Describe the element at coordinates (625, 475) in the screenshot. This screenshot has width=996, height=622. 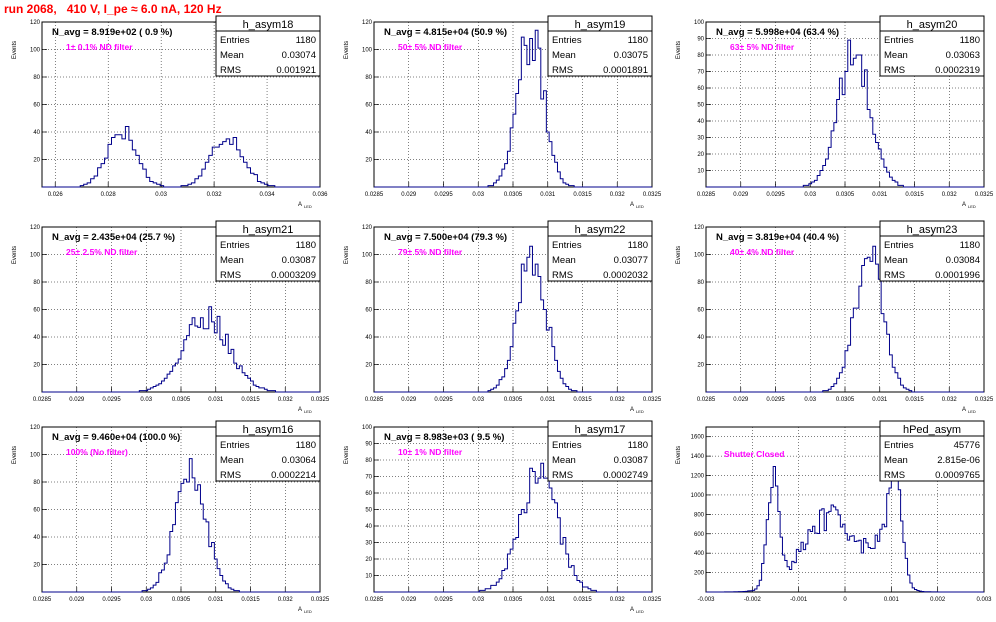
I see `stat-rms-value: 0.0002749` at that location.